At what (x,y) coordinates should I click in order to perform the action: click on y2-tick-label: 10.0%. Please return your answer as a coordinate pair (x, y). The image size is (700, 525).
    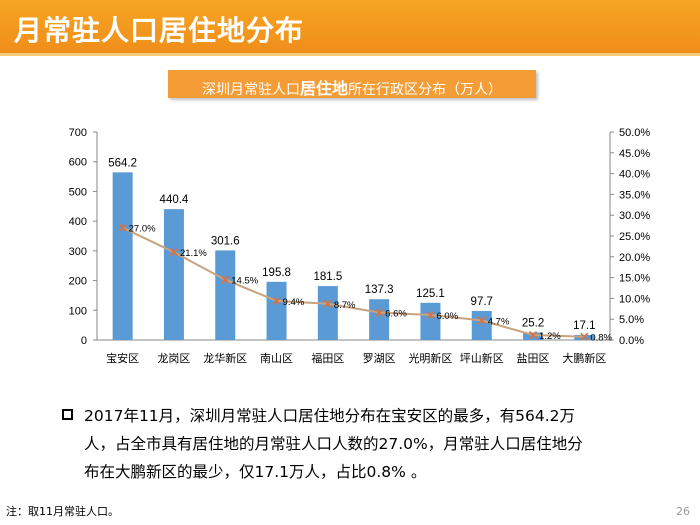
    Looking at the image, I should click on (634, 299).